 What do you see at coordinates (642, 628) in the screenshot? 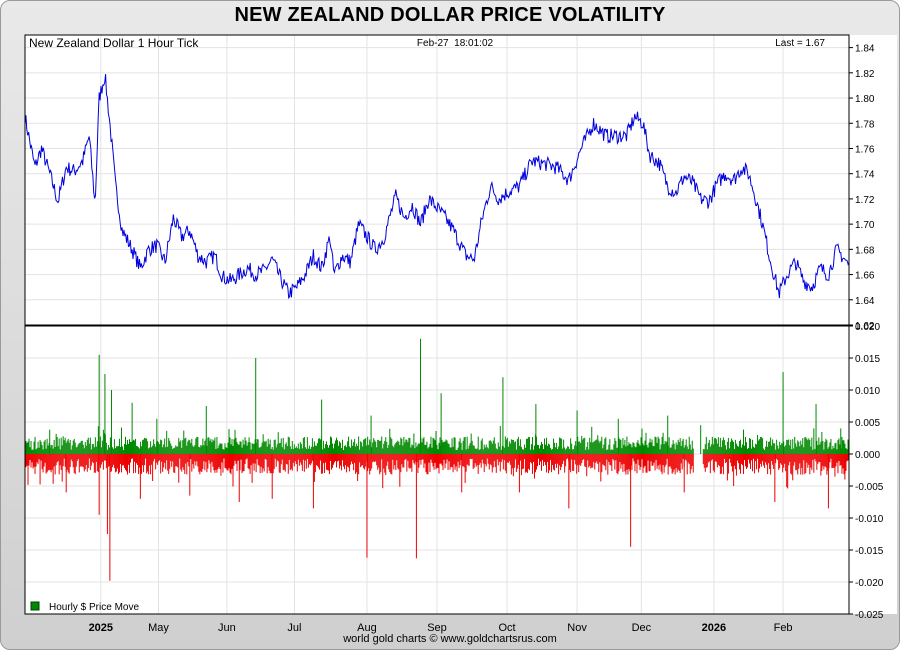
I see `xtick-label: Dec` at bounding box center [642, 628].